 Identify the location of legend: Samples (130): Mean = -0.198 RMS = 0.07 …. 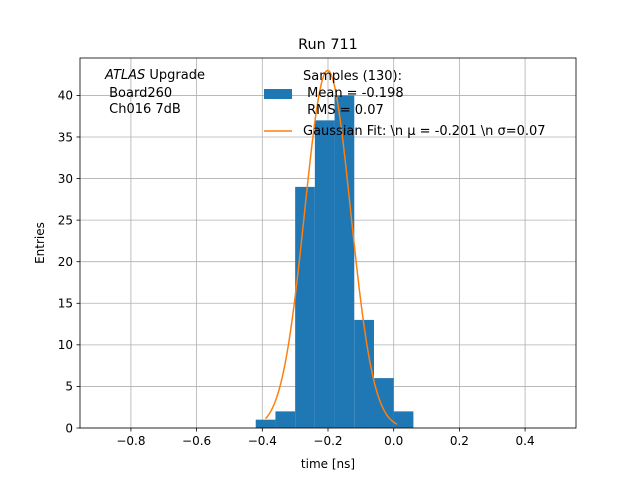
(405, 104).